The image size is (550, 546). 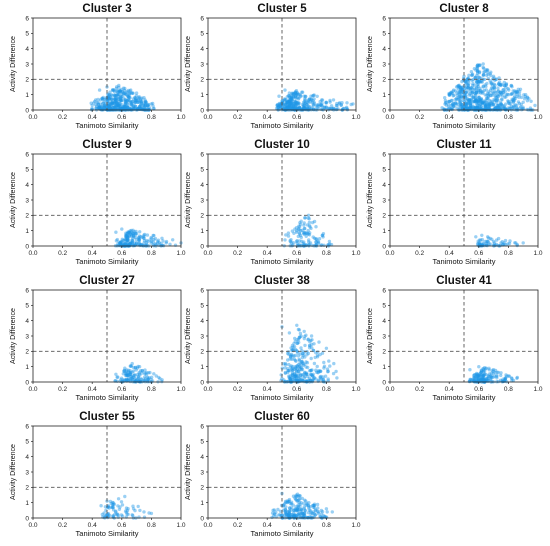 I want to click on data-points, so click(x=126, y=507).